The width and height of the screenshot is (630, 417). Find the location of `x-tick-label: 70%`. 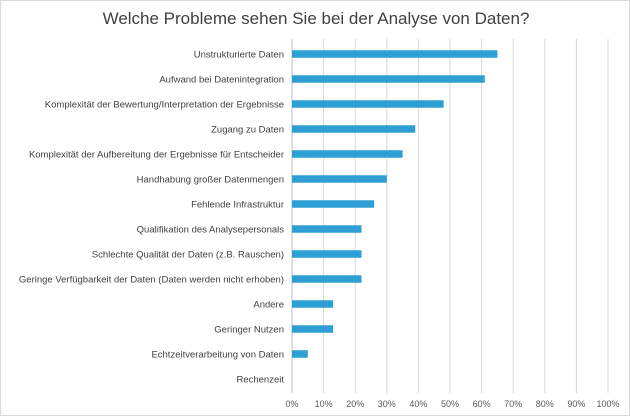

x-tick-label: 70% is located at coordinates (513, 404).